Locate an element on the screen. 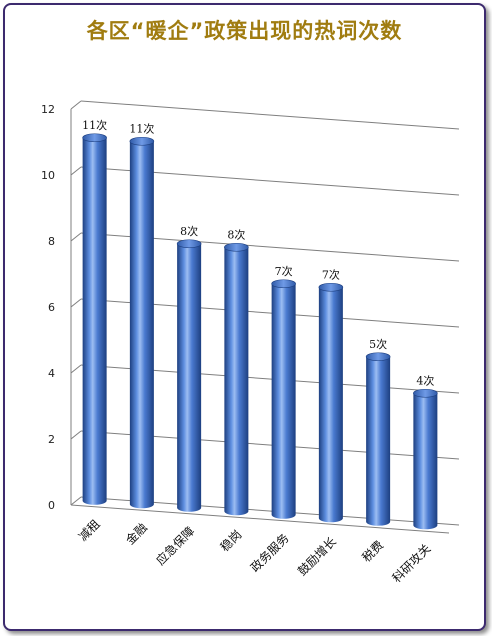 Image resolution: width=492 pixels, height=636 pixels. y-tick-label: 0 is located at coordinates (51, 505).